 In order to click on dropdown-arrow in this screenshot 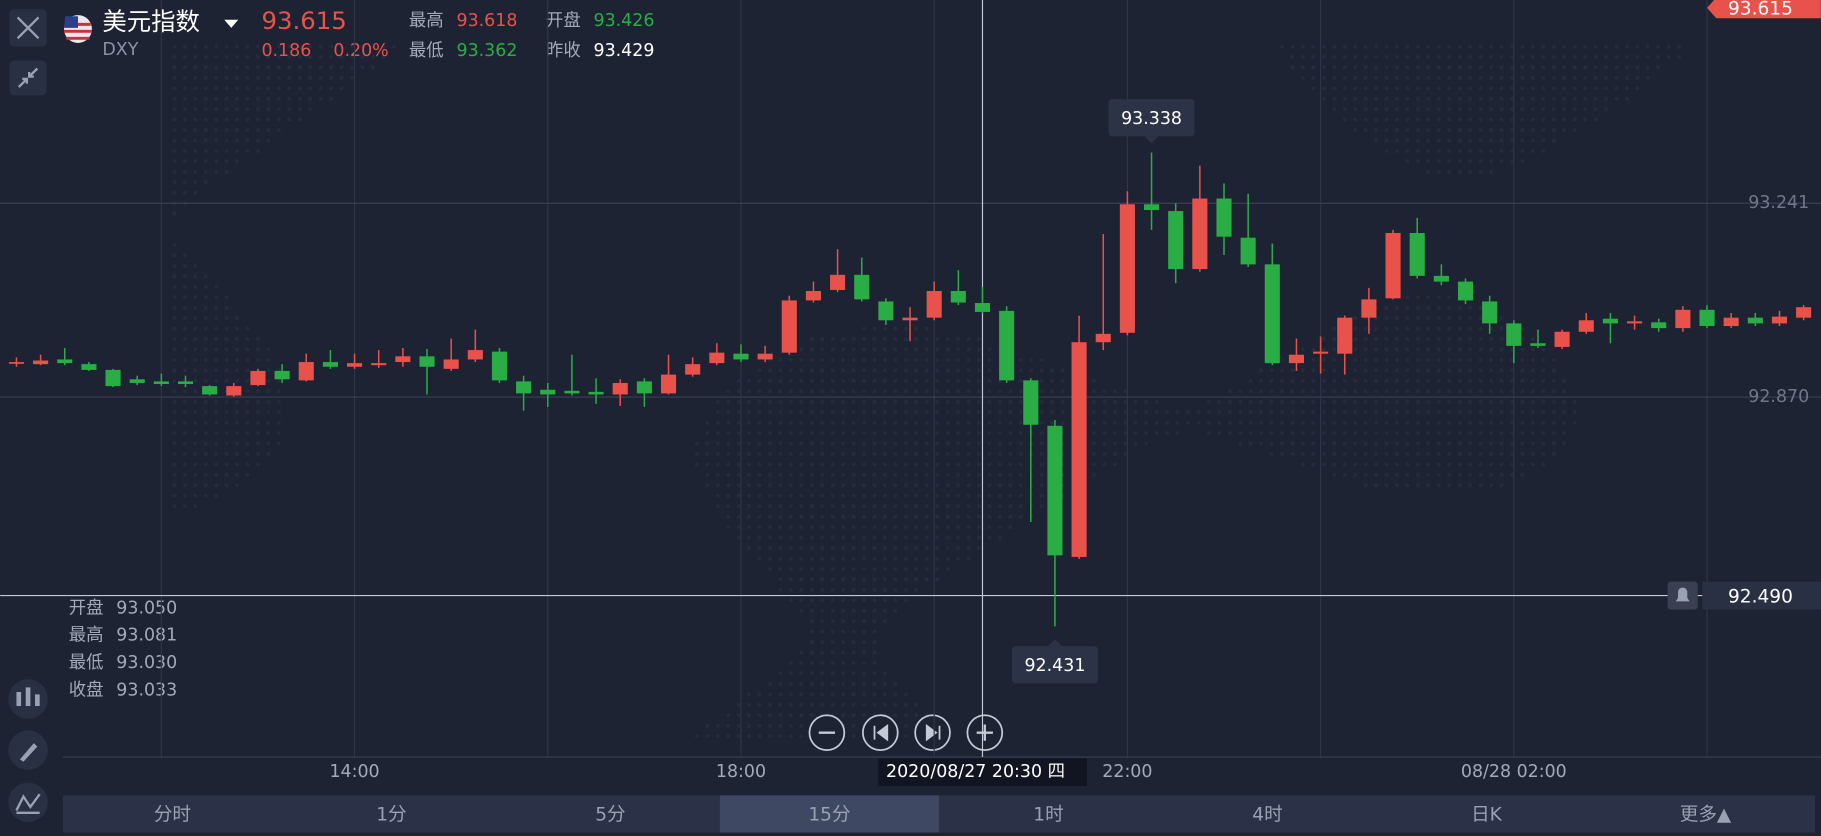, I will do `click(231, 23)`.